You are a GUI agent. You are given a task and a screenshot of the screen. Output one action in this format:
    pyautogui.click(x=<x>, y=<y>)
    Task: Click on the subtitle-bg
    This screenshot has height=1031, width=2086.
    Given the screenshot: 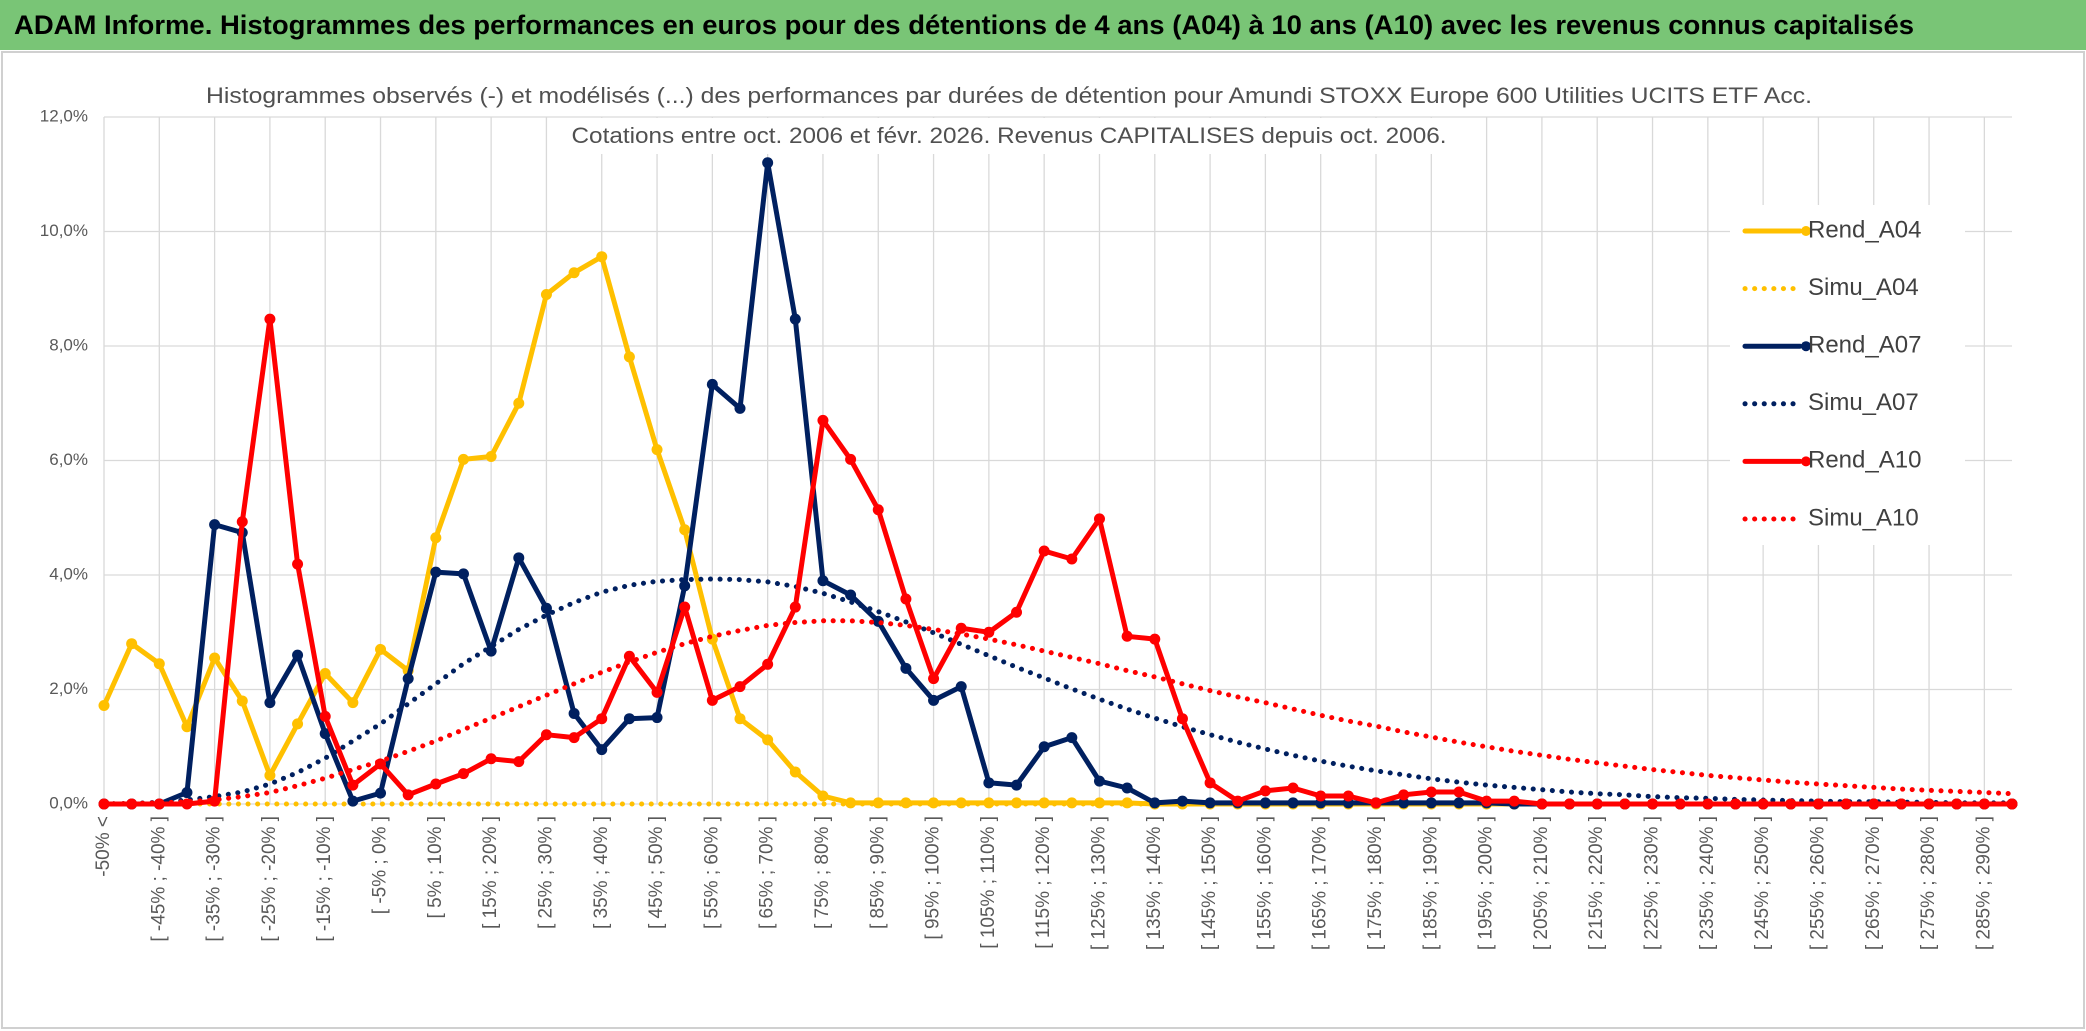 What is the action you would take?
    pyautogui.click(x=1010, y=136)
    